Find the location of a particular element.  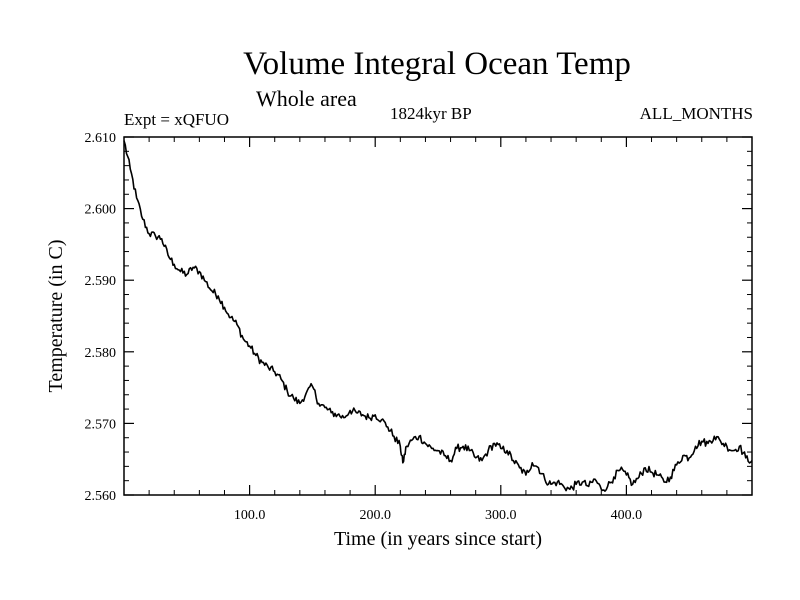

x-axis-title: Time (in years since start) is located at coordinates (438, 539).